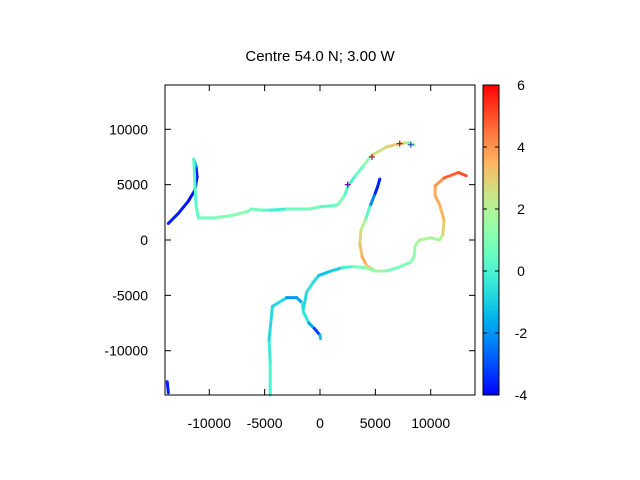  Describe the element at coordinates (521, 85) in the screenshot. I see `colorbar-tick-label: 6` at that location.